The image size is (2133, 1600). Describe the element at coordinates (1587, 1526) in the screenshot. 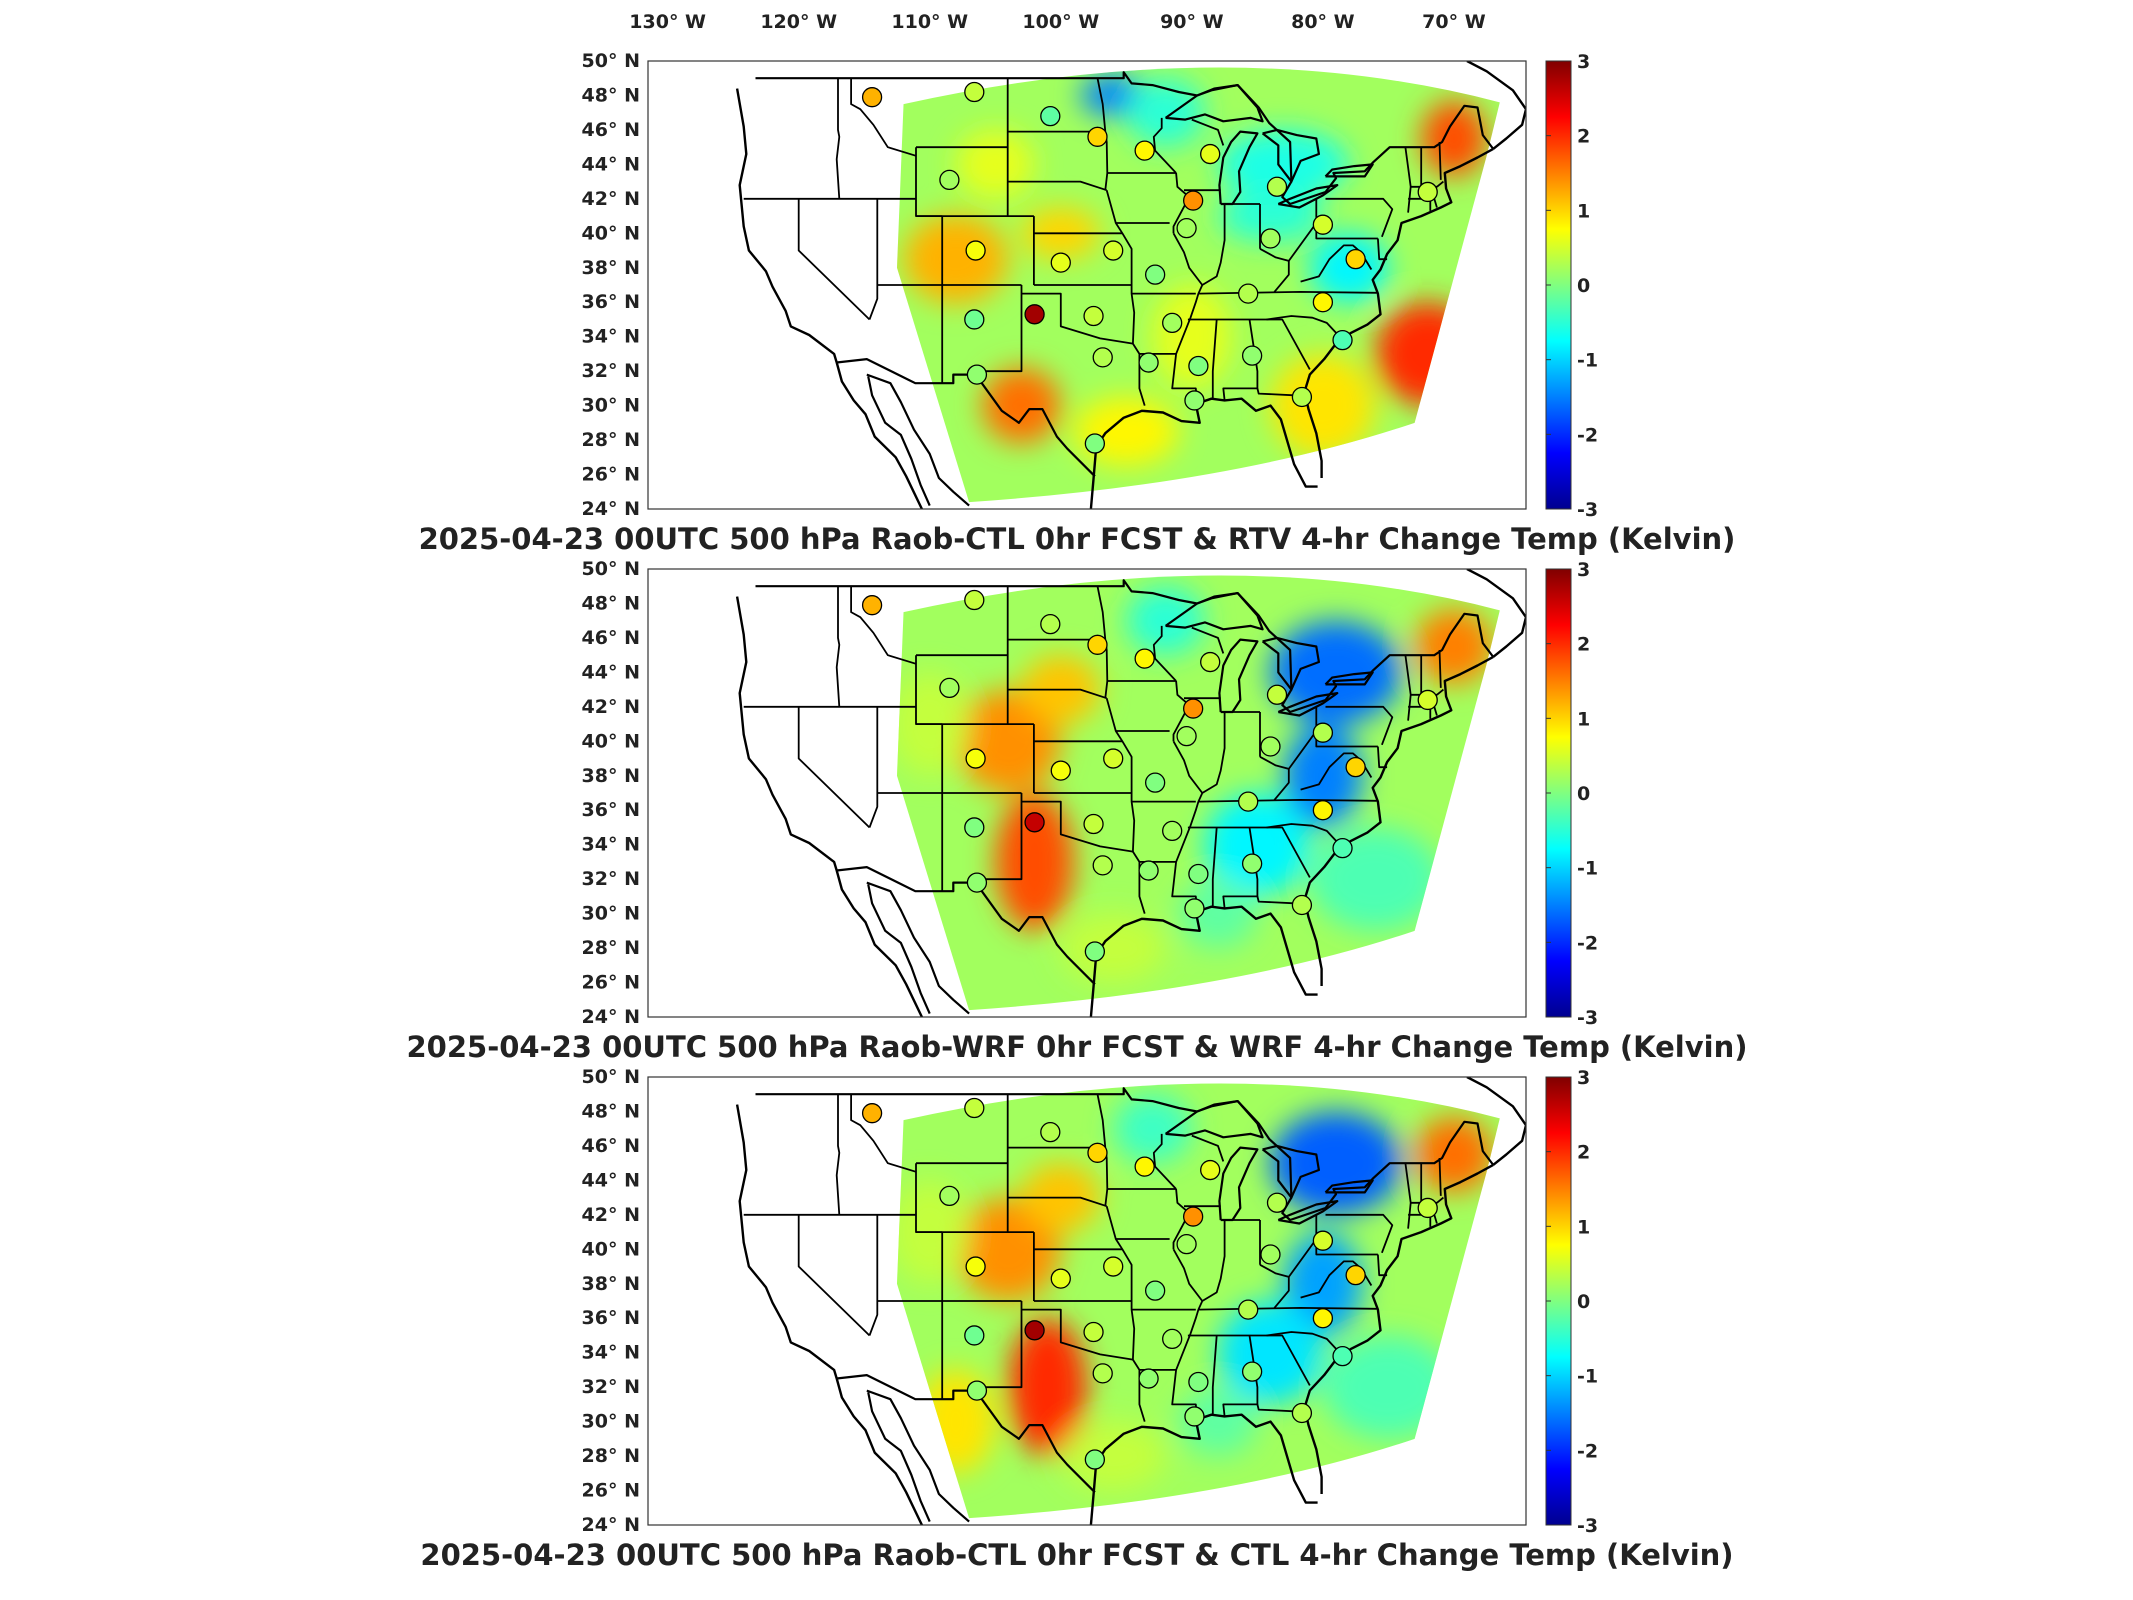

I see `colorbar-label: -3` at that location.